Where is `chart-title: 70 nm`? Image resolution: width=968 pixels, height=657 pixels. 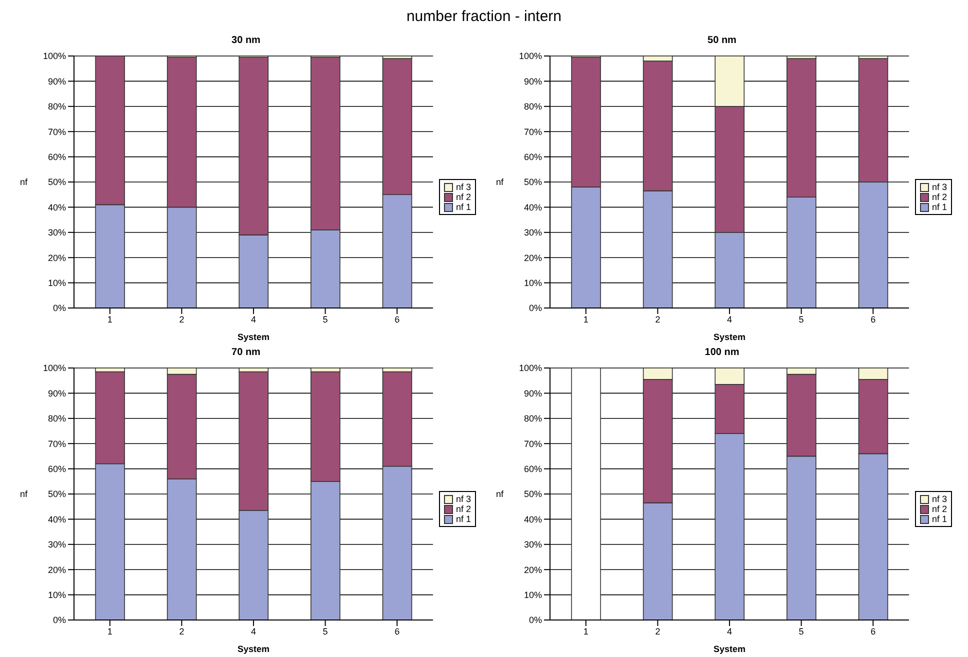
chart-title: 70 nm is located at coordinates (246, 353).